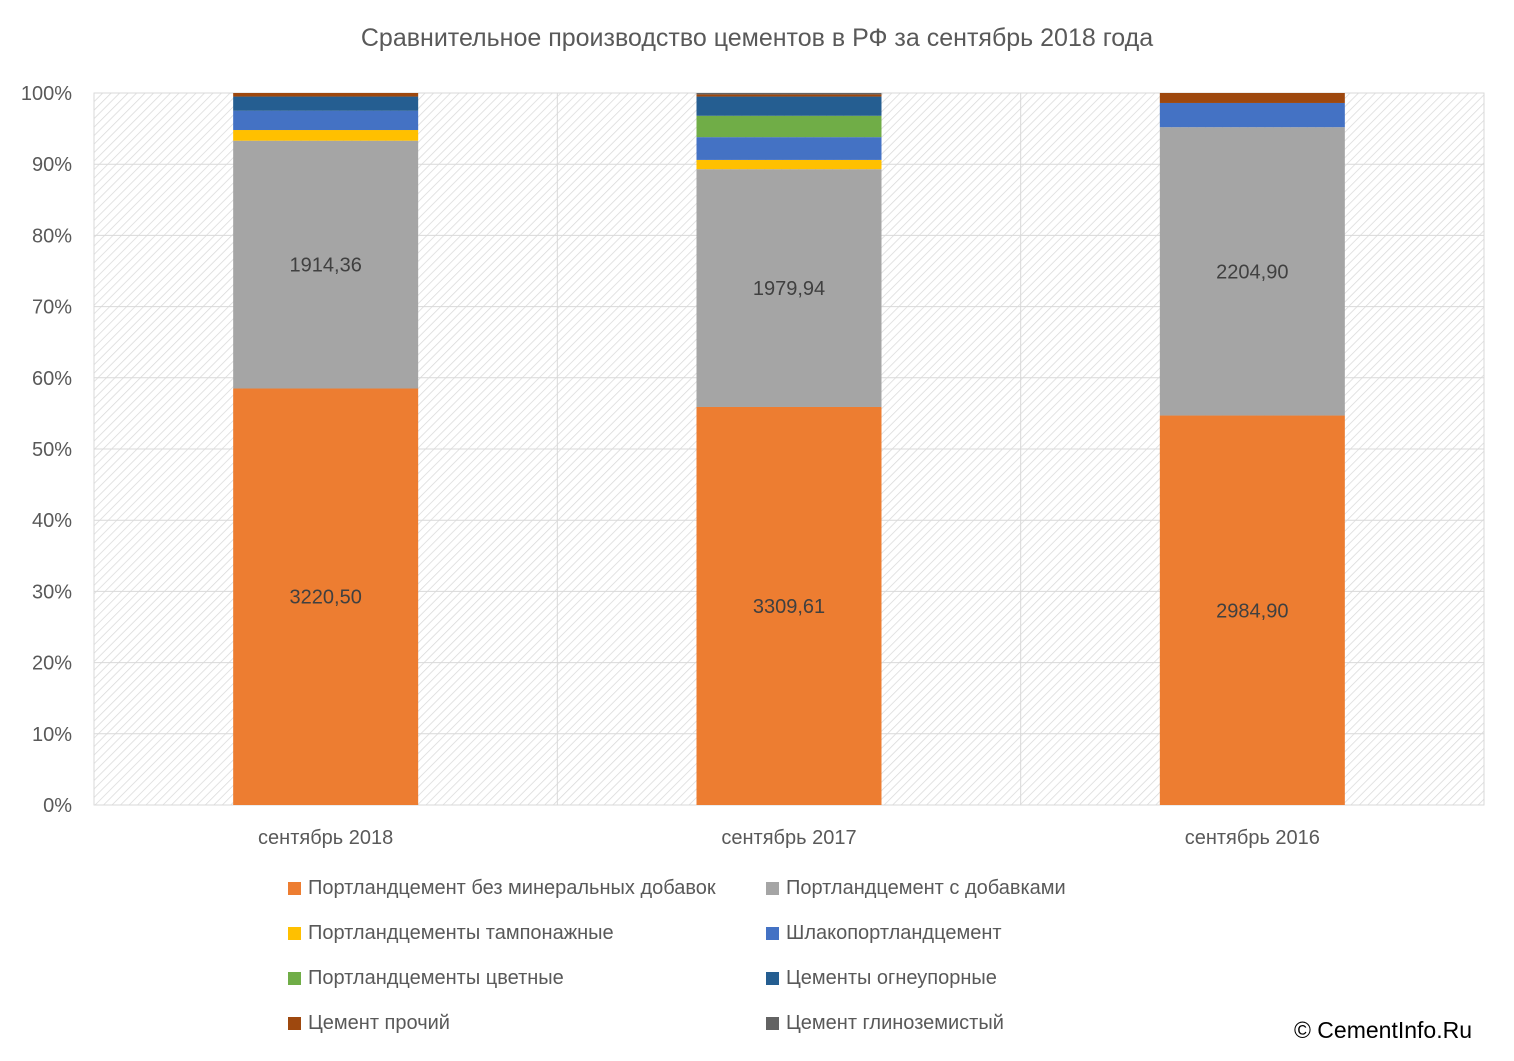 The height and width of the screenshot is (1061, 1514). I want to click on legend-label: Цемент глиноземистый, so click(895, 1022).